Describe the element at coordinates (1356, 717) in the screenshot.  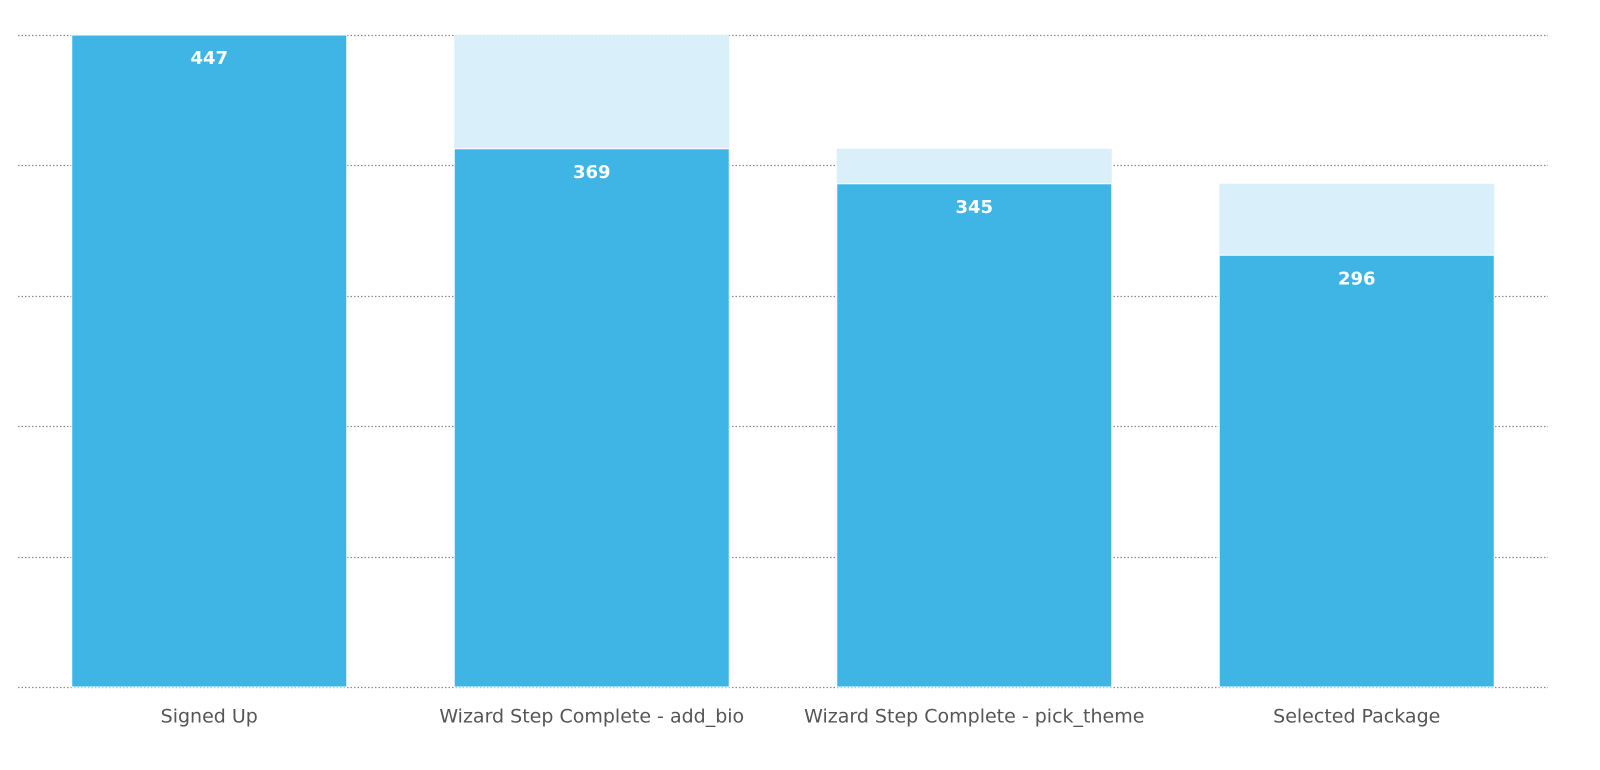
I see `x-tick-label: Selected Package` at that location.